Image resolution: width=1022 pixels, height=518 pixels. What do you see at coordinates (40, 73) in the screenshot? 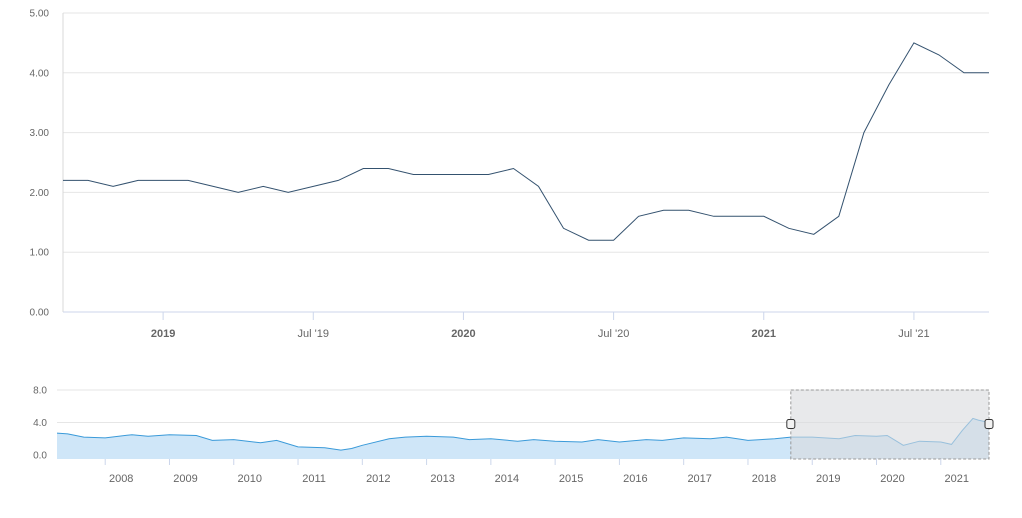
I see `y-tick-label: 4.00` at bounding box center [40, 73].